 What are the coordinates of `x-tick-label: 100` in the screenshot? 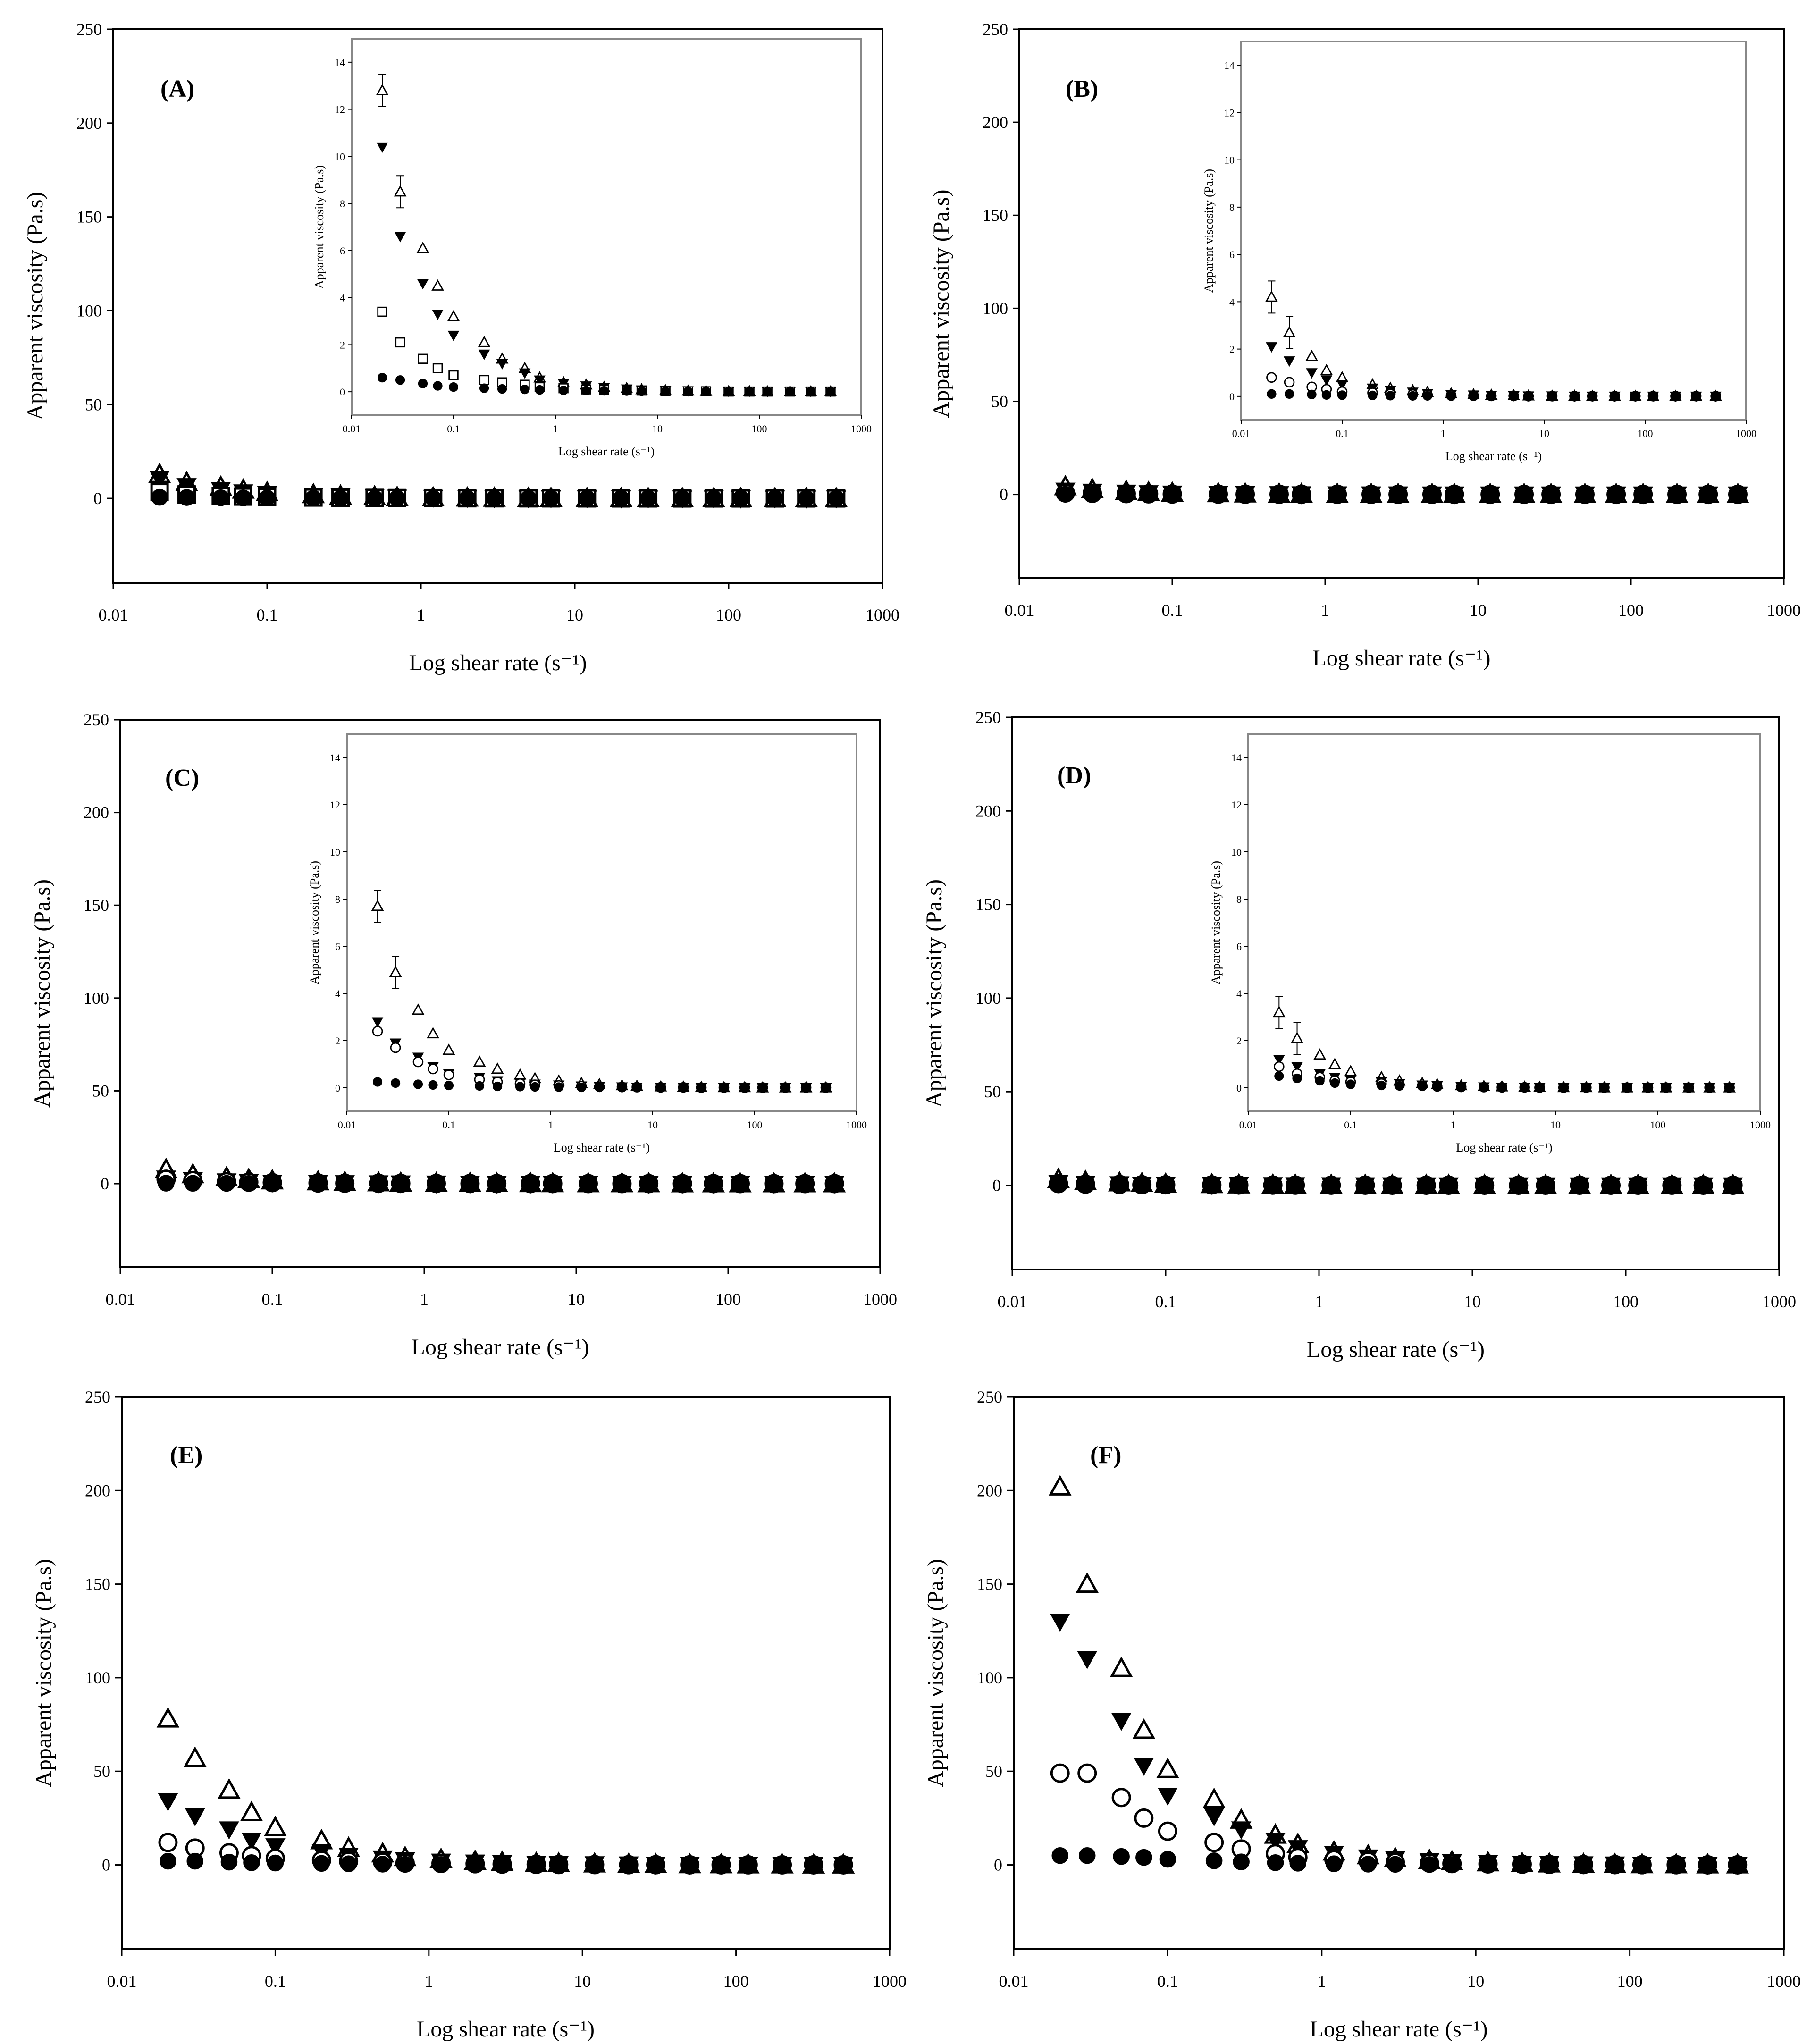 It's located at (736, 1981).